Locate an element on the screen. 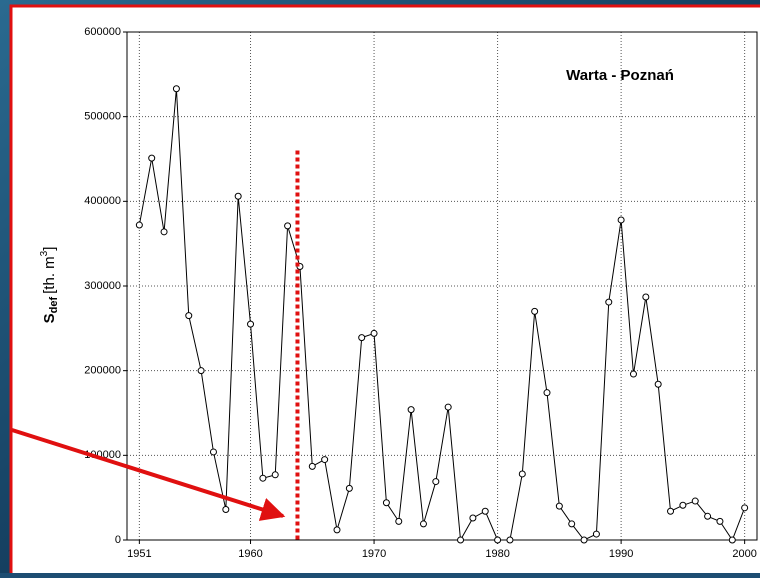 This screenshot has height=578, width=760. y-tick-label: 0 is located at coordinates (118, 540).